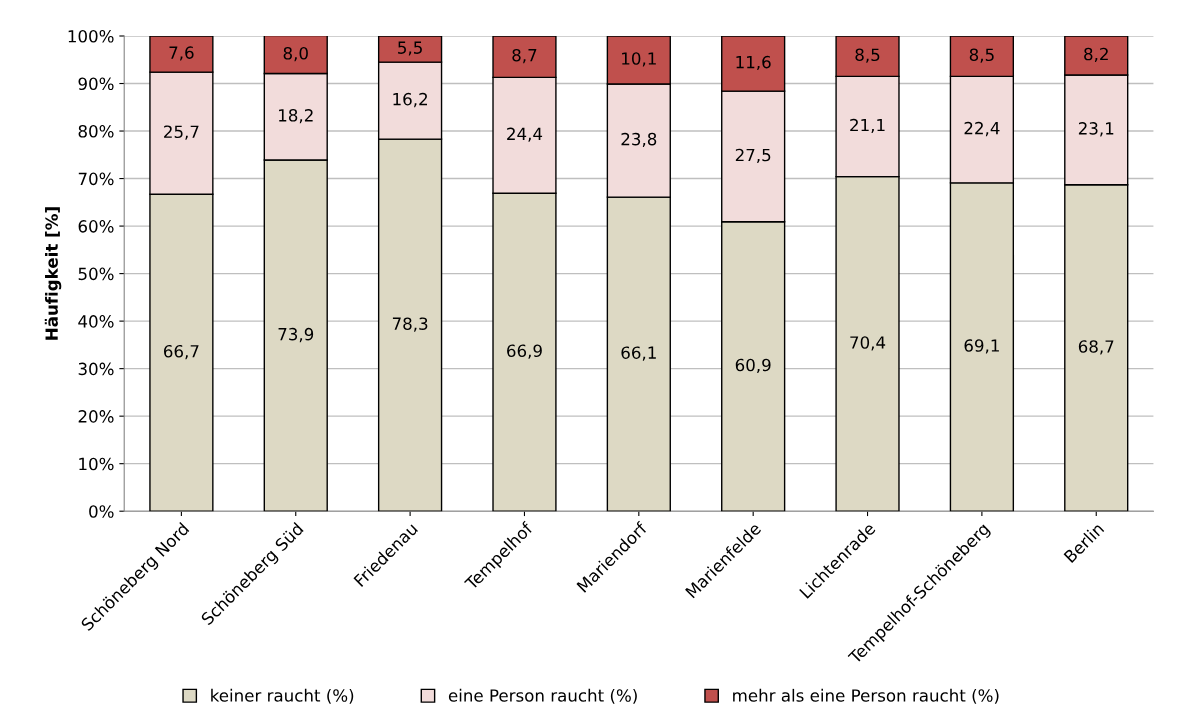  I want to click on data-label: 11,6, so click(753, 63).